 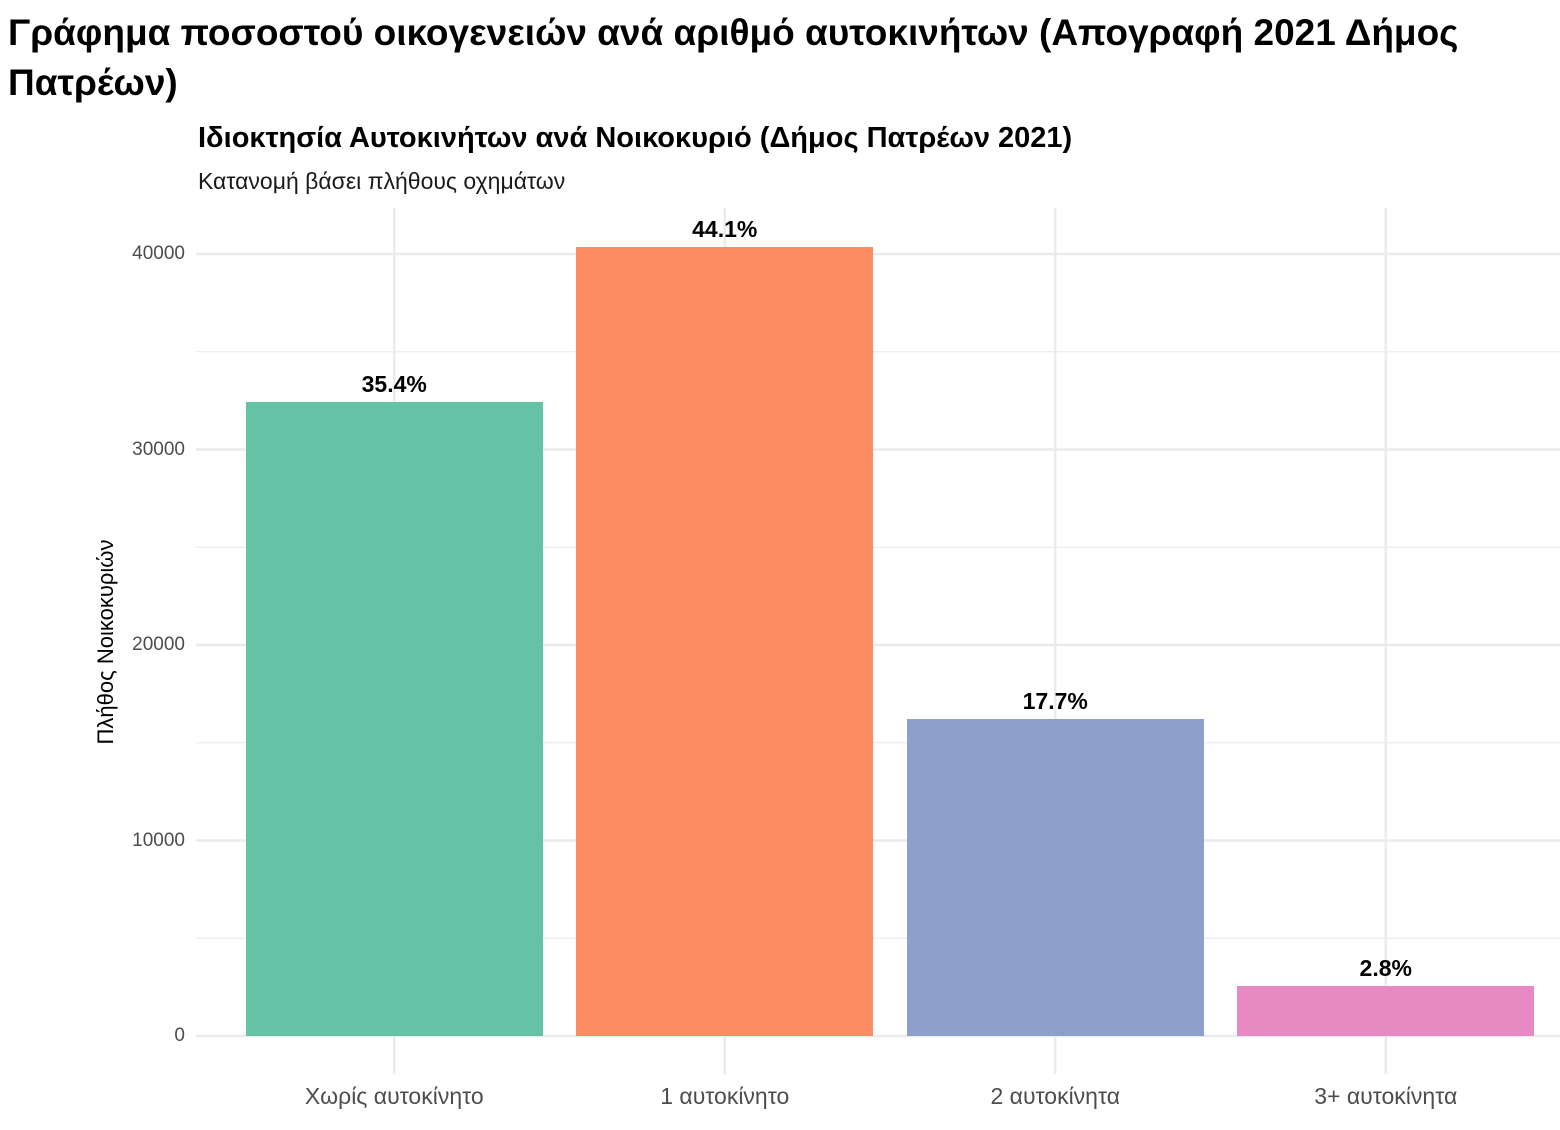 I want to click on y-tick-label: 0, so click(x=179, y=1035).